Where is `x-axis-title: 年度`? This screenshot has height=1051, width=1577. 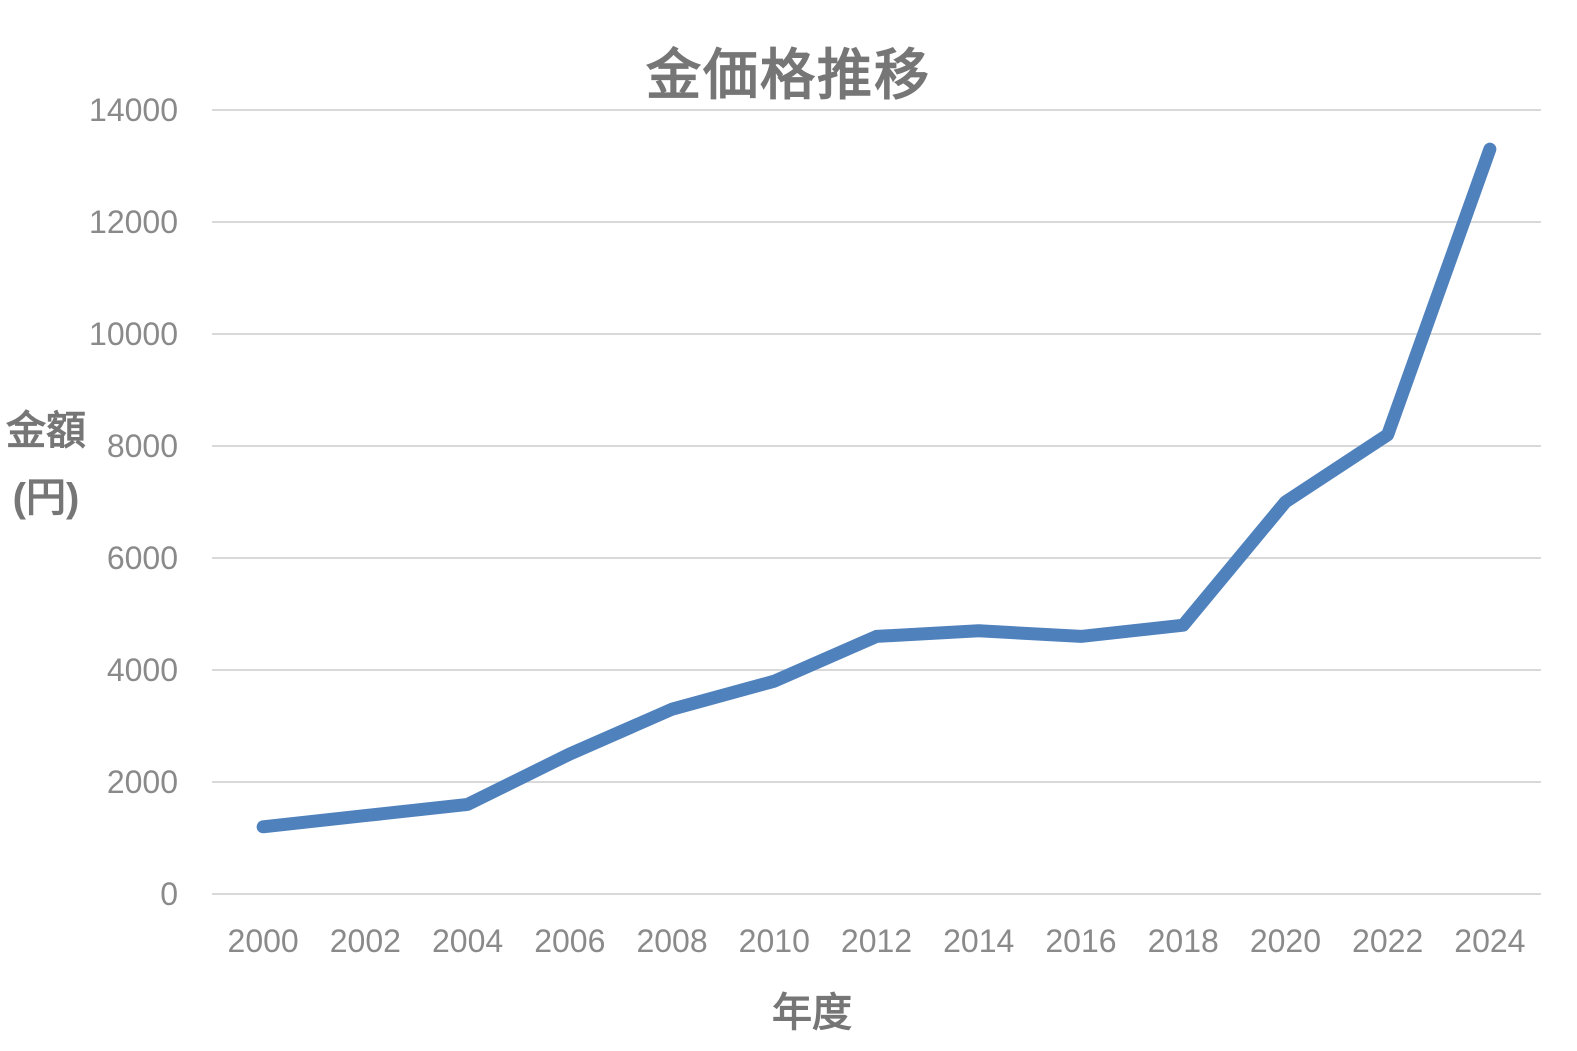
x-axis-title: 年度 is located at coordinates (812, 1013).